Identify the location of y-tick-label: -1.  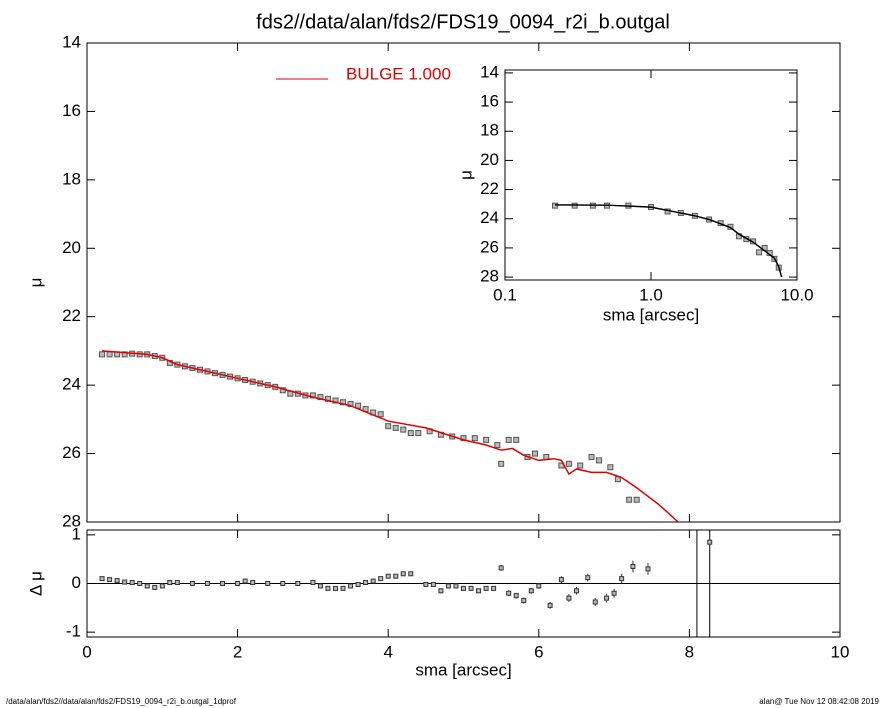
(73, 631).